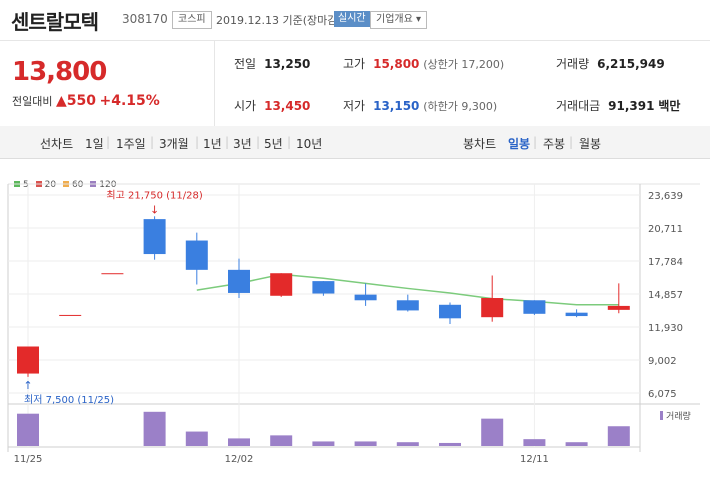 The height and width of the screenshot is (483, 710). I want to click on company-info-label: 기업개요, so click(394, 19).